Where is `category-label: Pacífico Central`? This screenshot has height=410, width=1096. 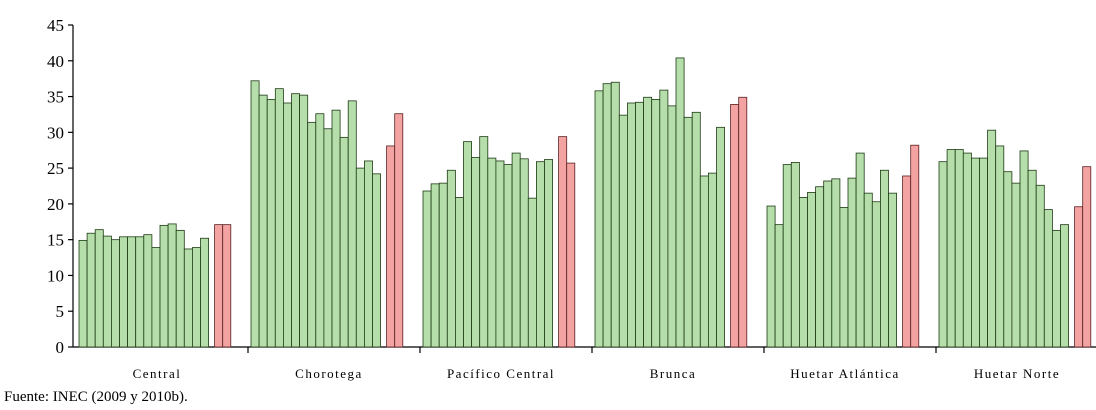 category-label: Pacífico Central is located at coordinates (501, 373).